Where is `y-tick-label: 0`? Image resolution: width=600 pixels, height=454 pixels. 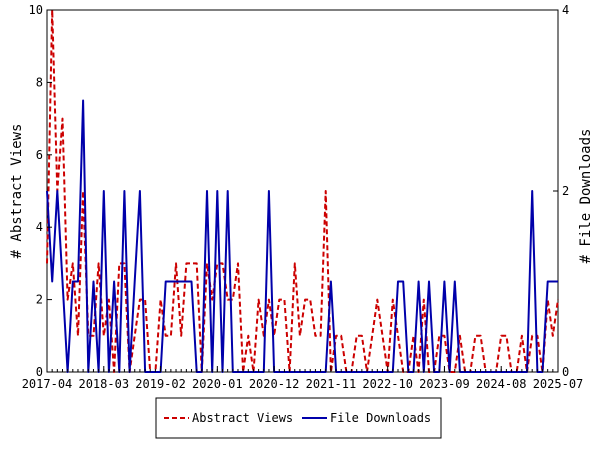 y-tick-label: 0 is located at coordinates (39, 372).